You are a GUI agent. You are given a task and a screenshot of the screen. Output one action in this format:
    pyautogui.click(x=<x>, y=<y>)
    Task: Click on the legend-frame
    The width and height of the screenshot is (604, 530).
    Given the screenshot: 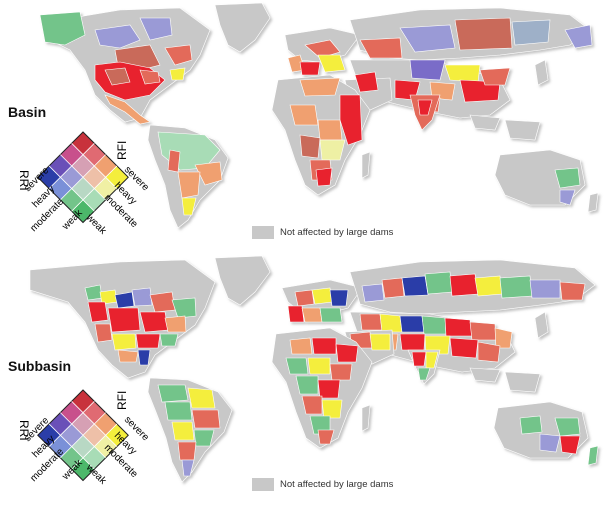 What is the action you would take?
    pyautogui.click(x=83, y=435)
    